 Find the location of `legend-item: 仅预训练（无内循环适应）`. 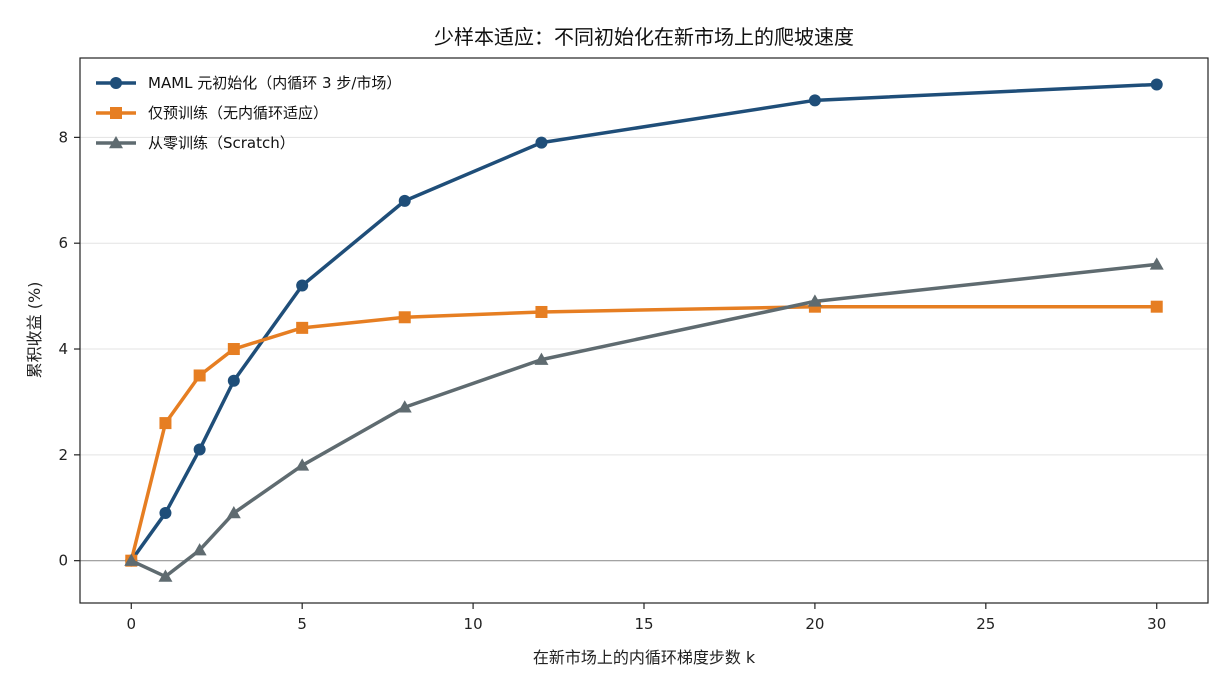

legend-item: 仅预训练（无内循环适应） is located at coordinates (212, 113).